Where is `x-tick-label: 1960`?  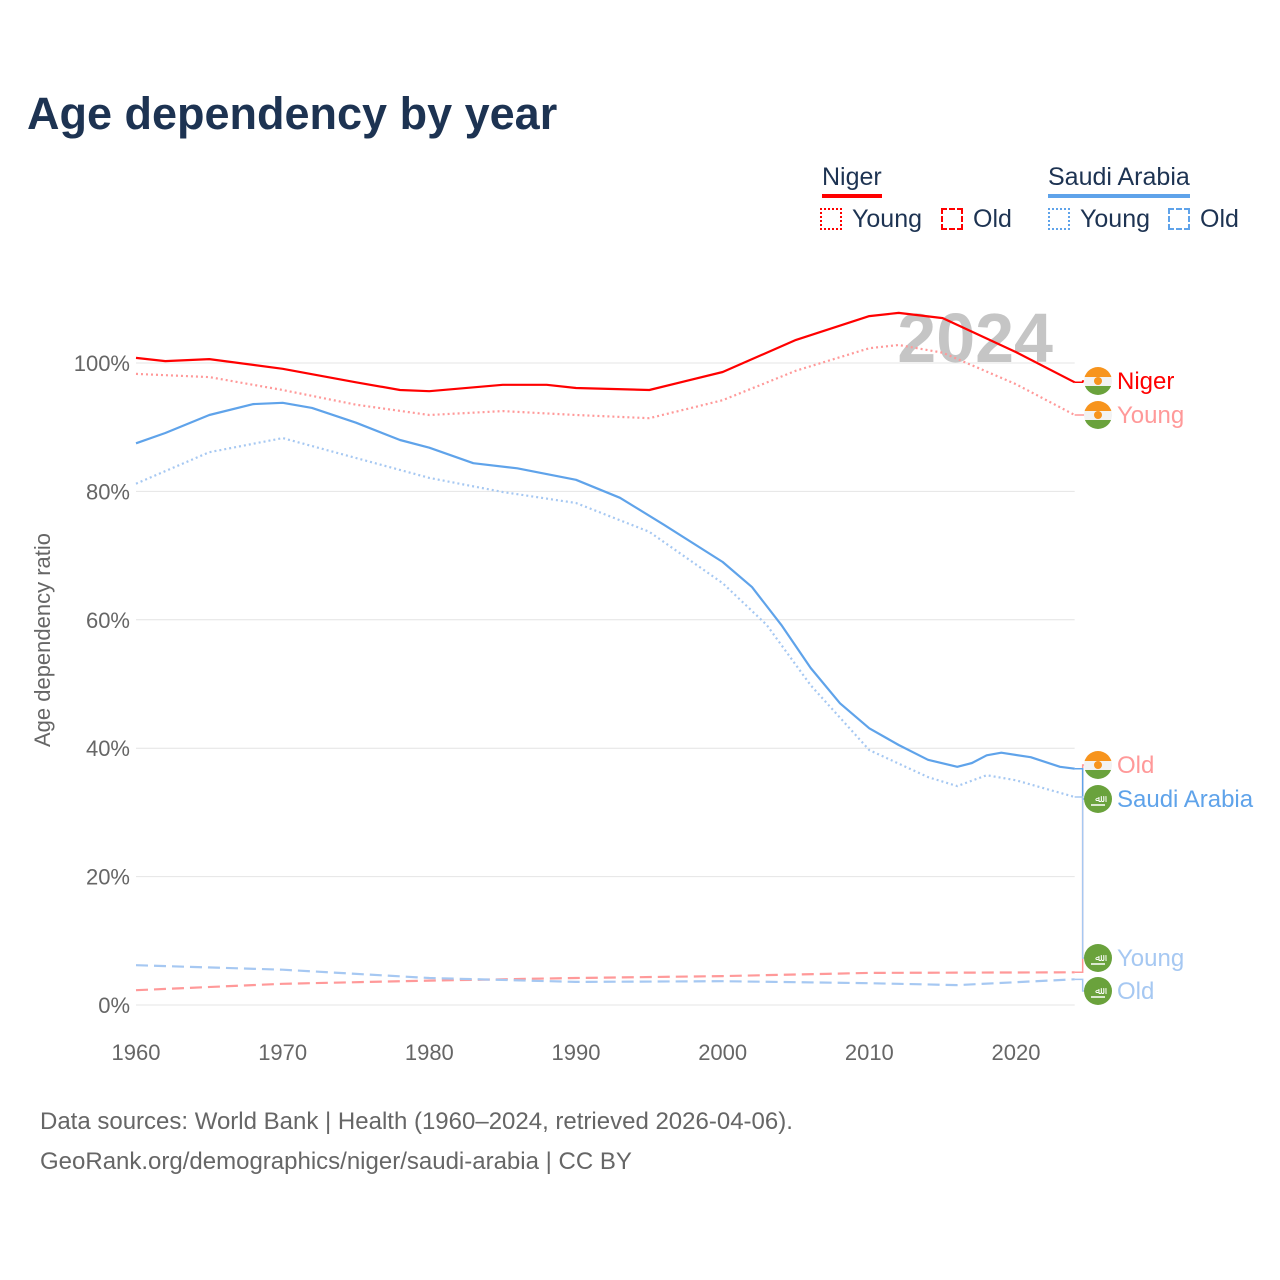
x-tick-label: 1960 is located at coordinates (136, 1052).